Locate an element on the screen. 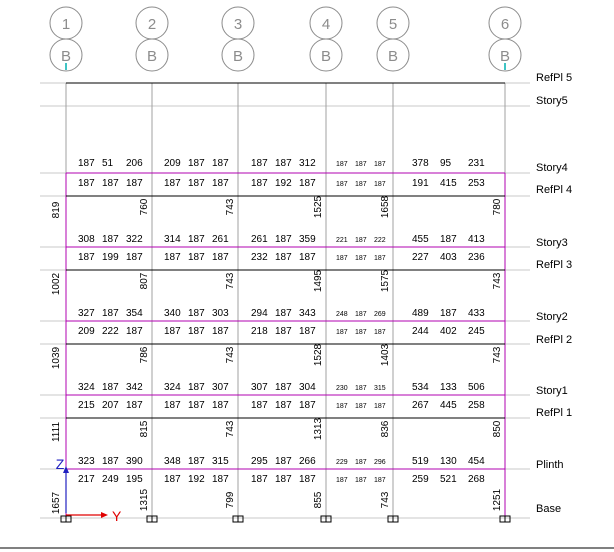 This screenshot has width=614, height=552. column-value: 1313 is located at coordinates (318, 428).